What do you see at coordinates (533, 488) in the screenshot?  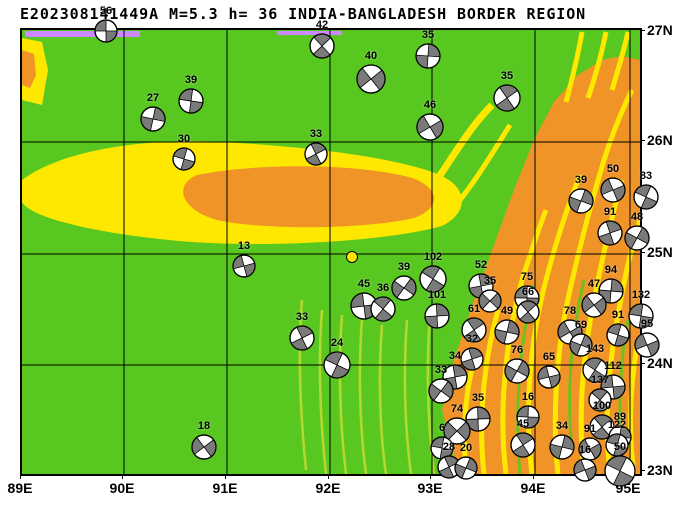 I see `lon-label: 94E` at bounding box center [533, 488].